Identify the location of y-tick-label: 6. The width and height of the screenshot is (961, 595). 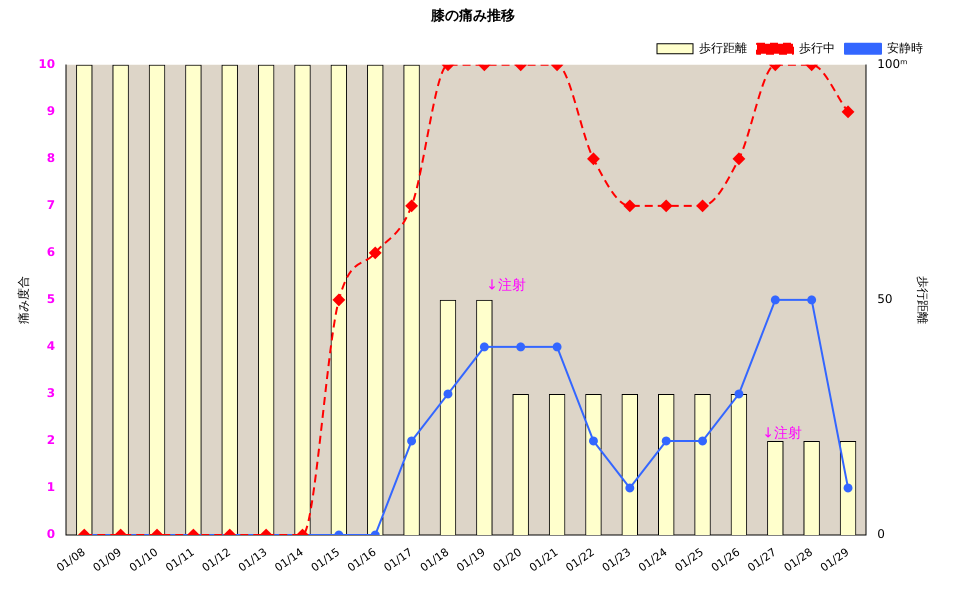
(51, 252).